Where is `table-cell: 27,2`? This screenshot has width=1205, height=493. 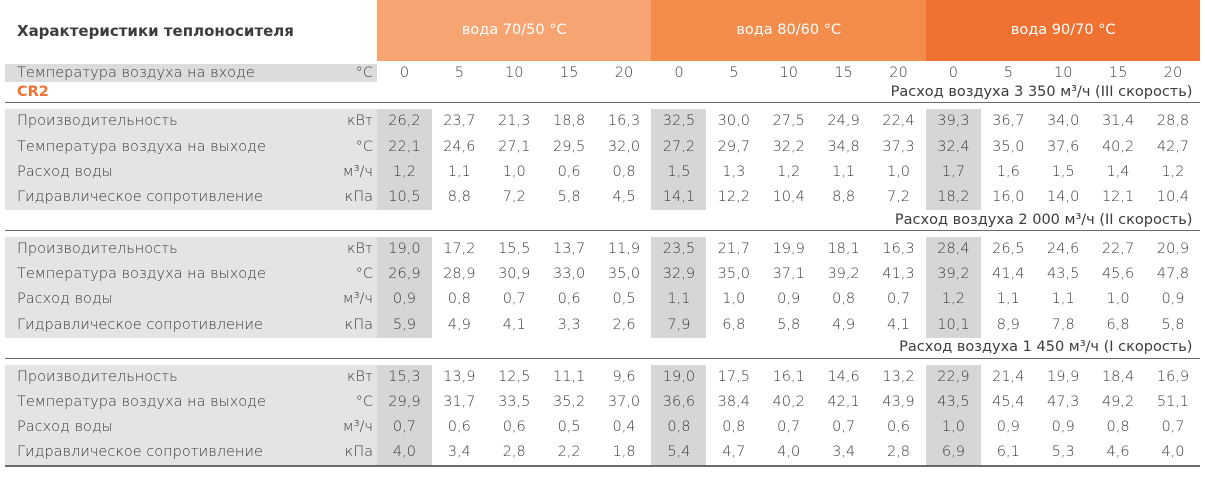 table-cell: 27,2 is located at coordinates (679, 147).